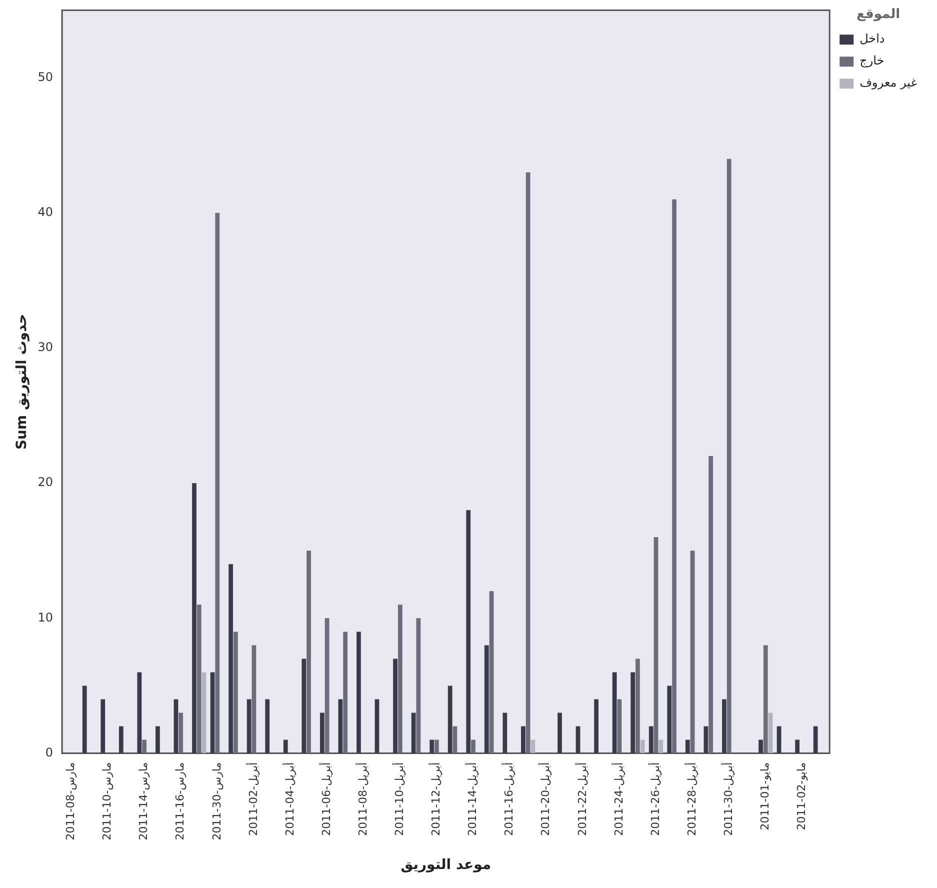  I want to click on x-tick-label: 2011-أبريل-04, so click(289, 799).